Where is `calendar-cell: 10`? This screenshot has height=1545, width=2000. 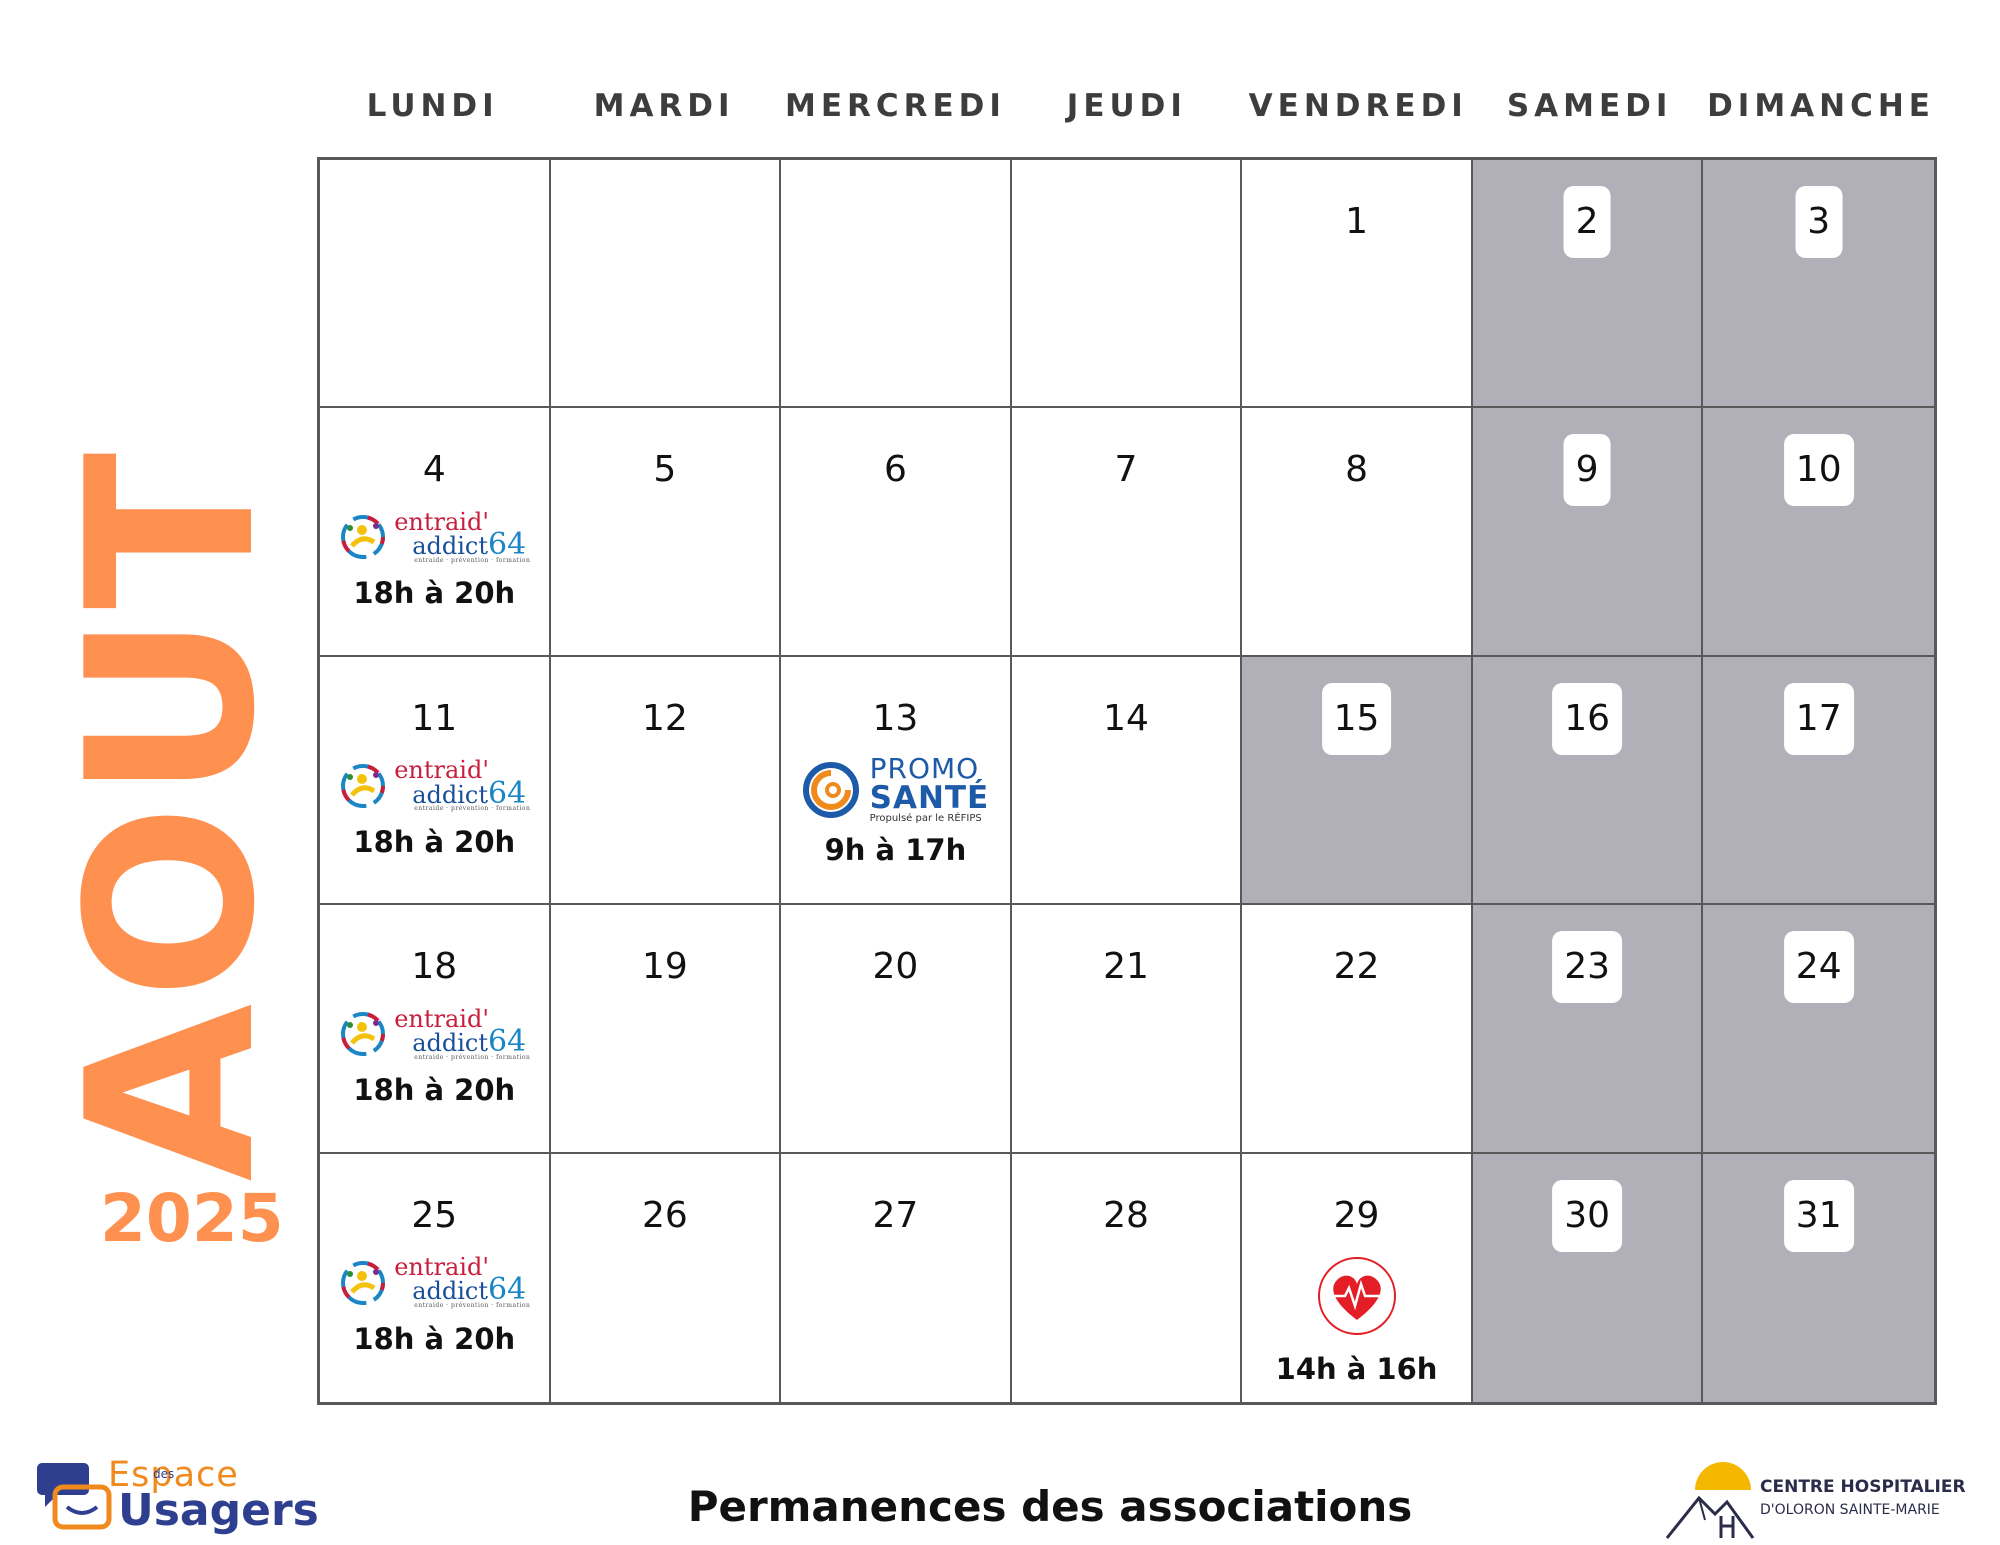 calendar-cell: 10 is located at coordinates (1818, 532).